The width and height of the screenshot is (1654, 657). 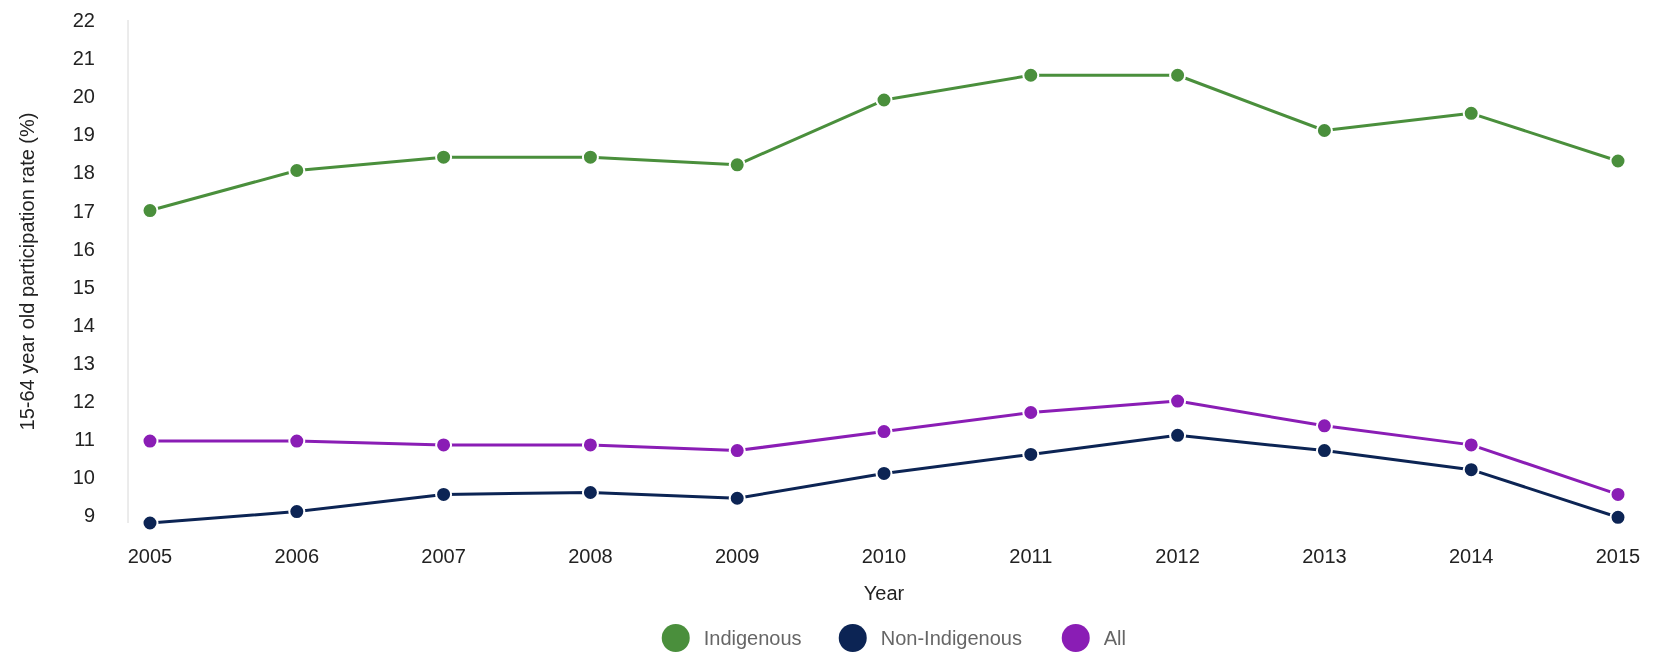 I want to click on x-tick-label: 2008, so click(x=590, y=556).